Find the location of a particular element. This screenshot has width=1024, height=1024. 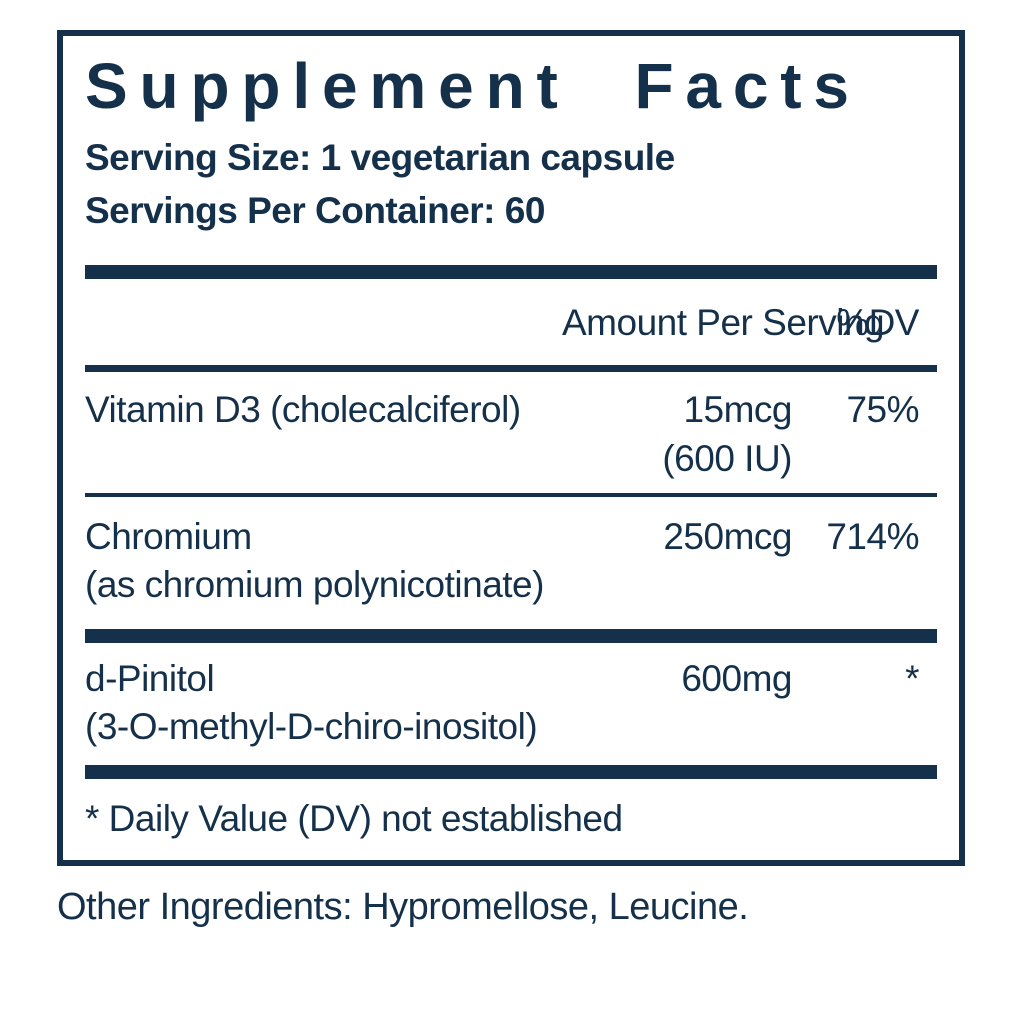

nutrient-name: Vitamin D3 (cholecalciferol) is located at coordinates (303, 410).